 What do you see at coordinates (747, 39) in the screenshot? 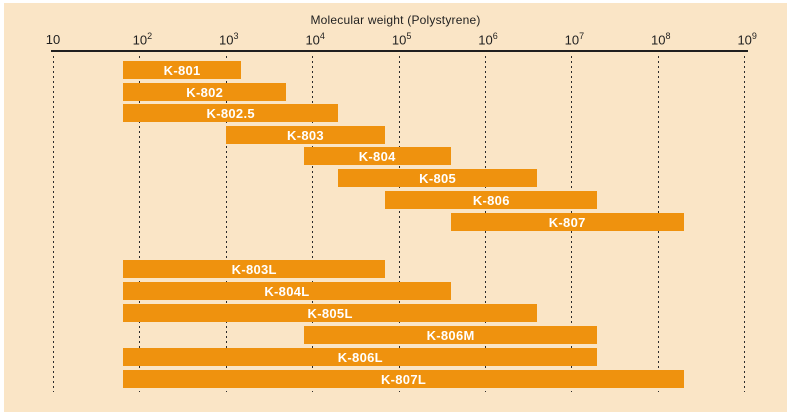
I see `x-axis-tick-label: 10⁹` at bounding box center [747, 39].